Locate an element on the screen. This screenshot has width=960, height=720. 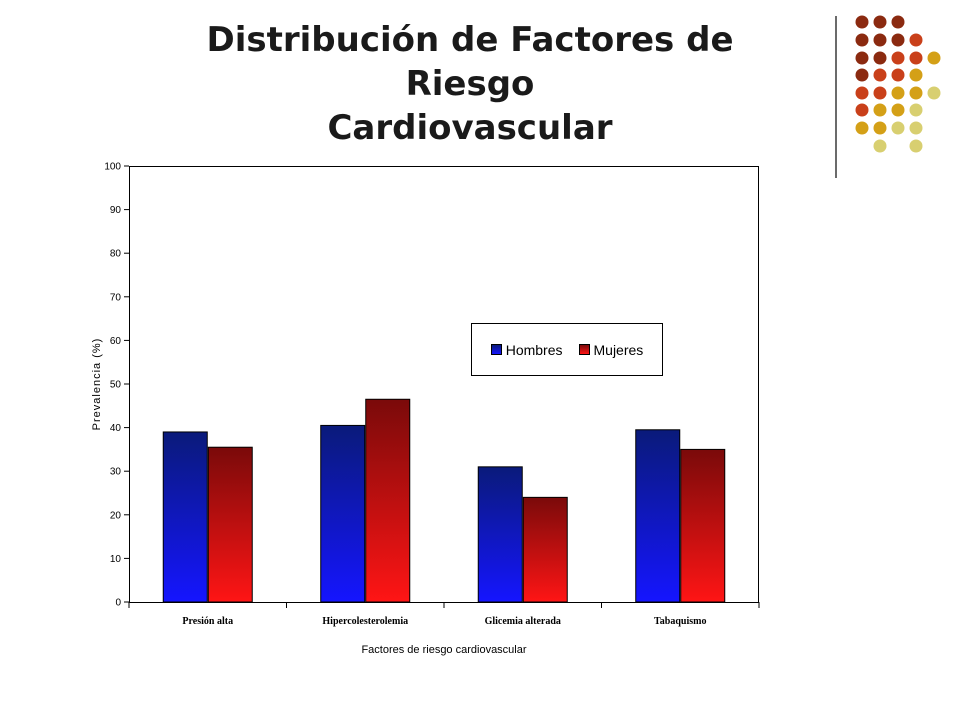
legend-label-series-1: Hombres is located at coordinates (534, 349).